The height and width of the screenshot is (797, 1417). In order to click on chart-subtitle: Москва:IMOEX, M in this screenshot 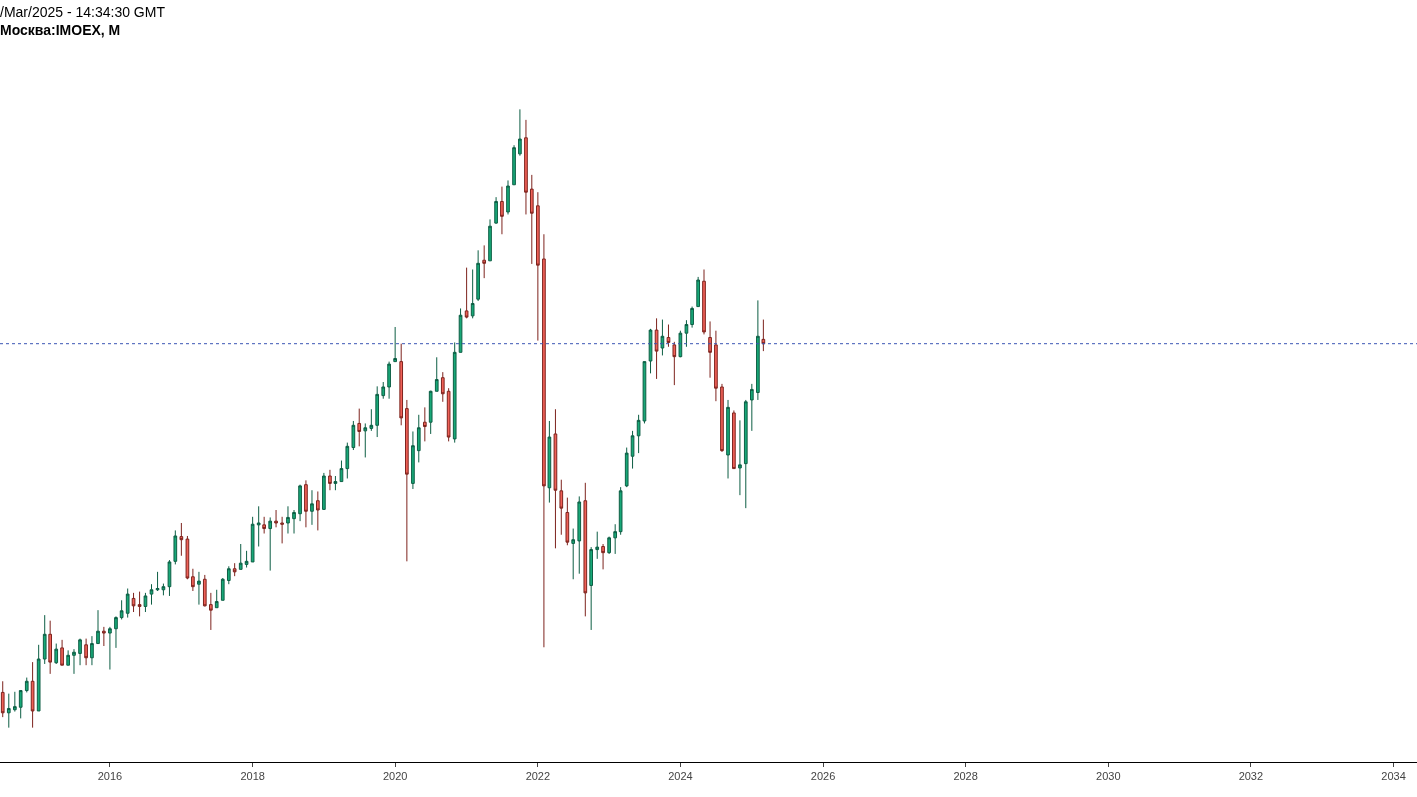, I will do `click(60, 30)`.